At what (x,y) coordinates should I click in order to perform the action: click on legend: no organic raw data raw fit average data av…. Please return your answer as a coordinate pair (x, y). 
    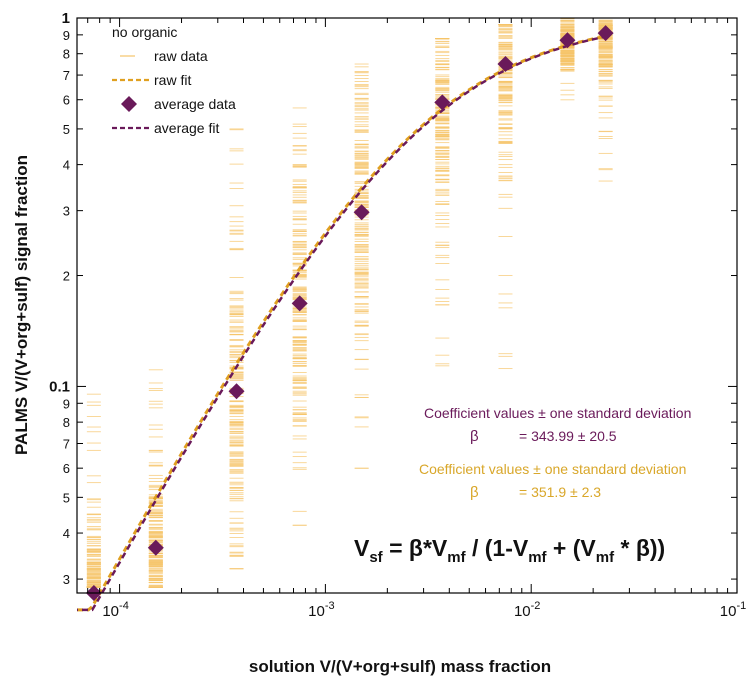
    Looking at the image, I should click on (174, 80).